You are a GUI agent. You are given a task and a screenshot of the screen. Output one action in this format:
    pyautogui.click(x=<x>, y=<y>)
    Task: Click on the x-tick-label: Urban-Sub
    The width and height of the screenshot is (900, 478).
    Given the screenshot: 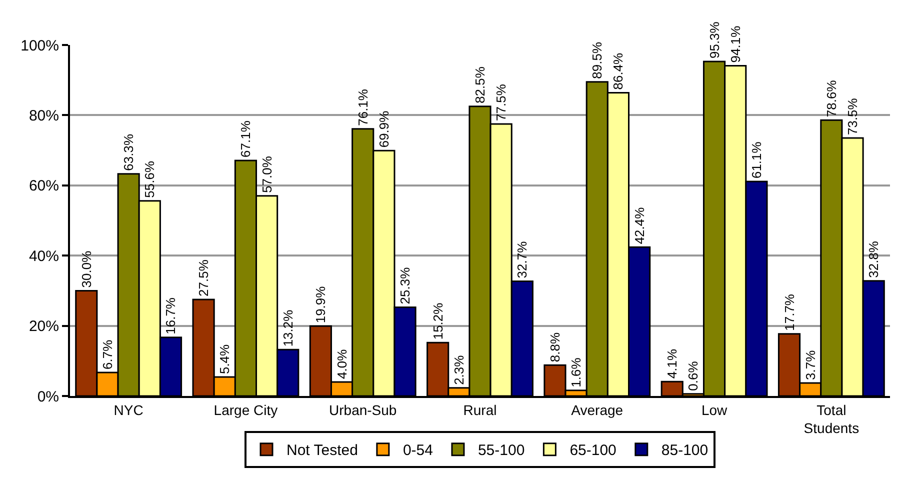 What is the action you would take?
    pyautogui.click(x=363, y=410)
    